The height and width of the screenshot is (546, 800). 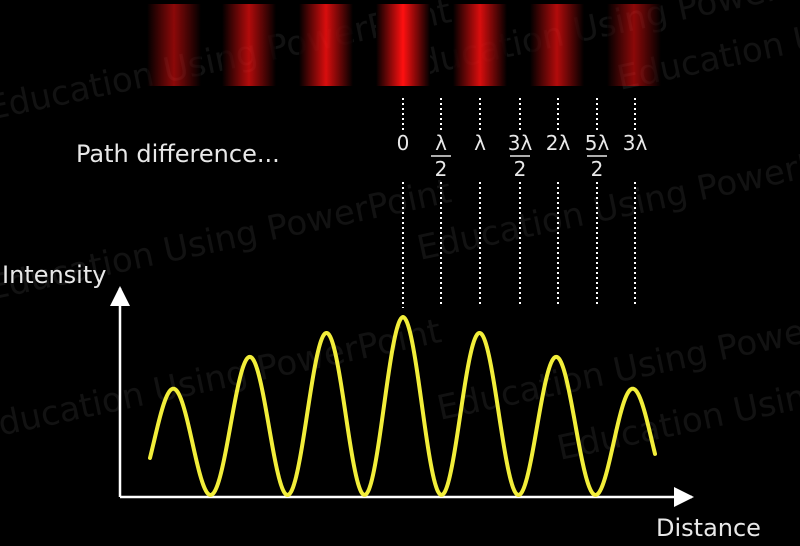 I want to click on path-marker-top: 5λ, so click(x=597, y=143).